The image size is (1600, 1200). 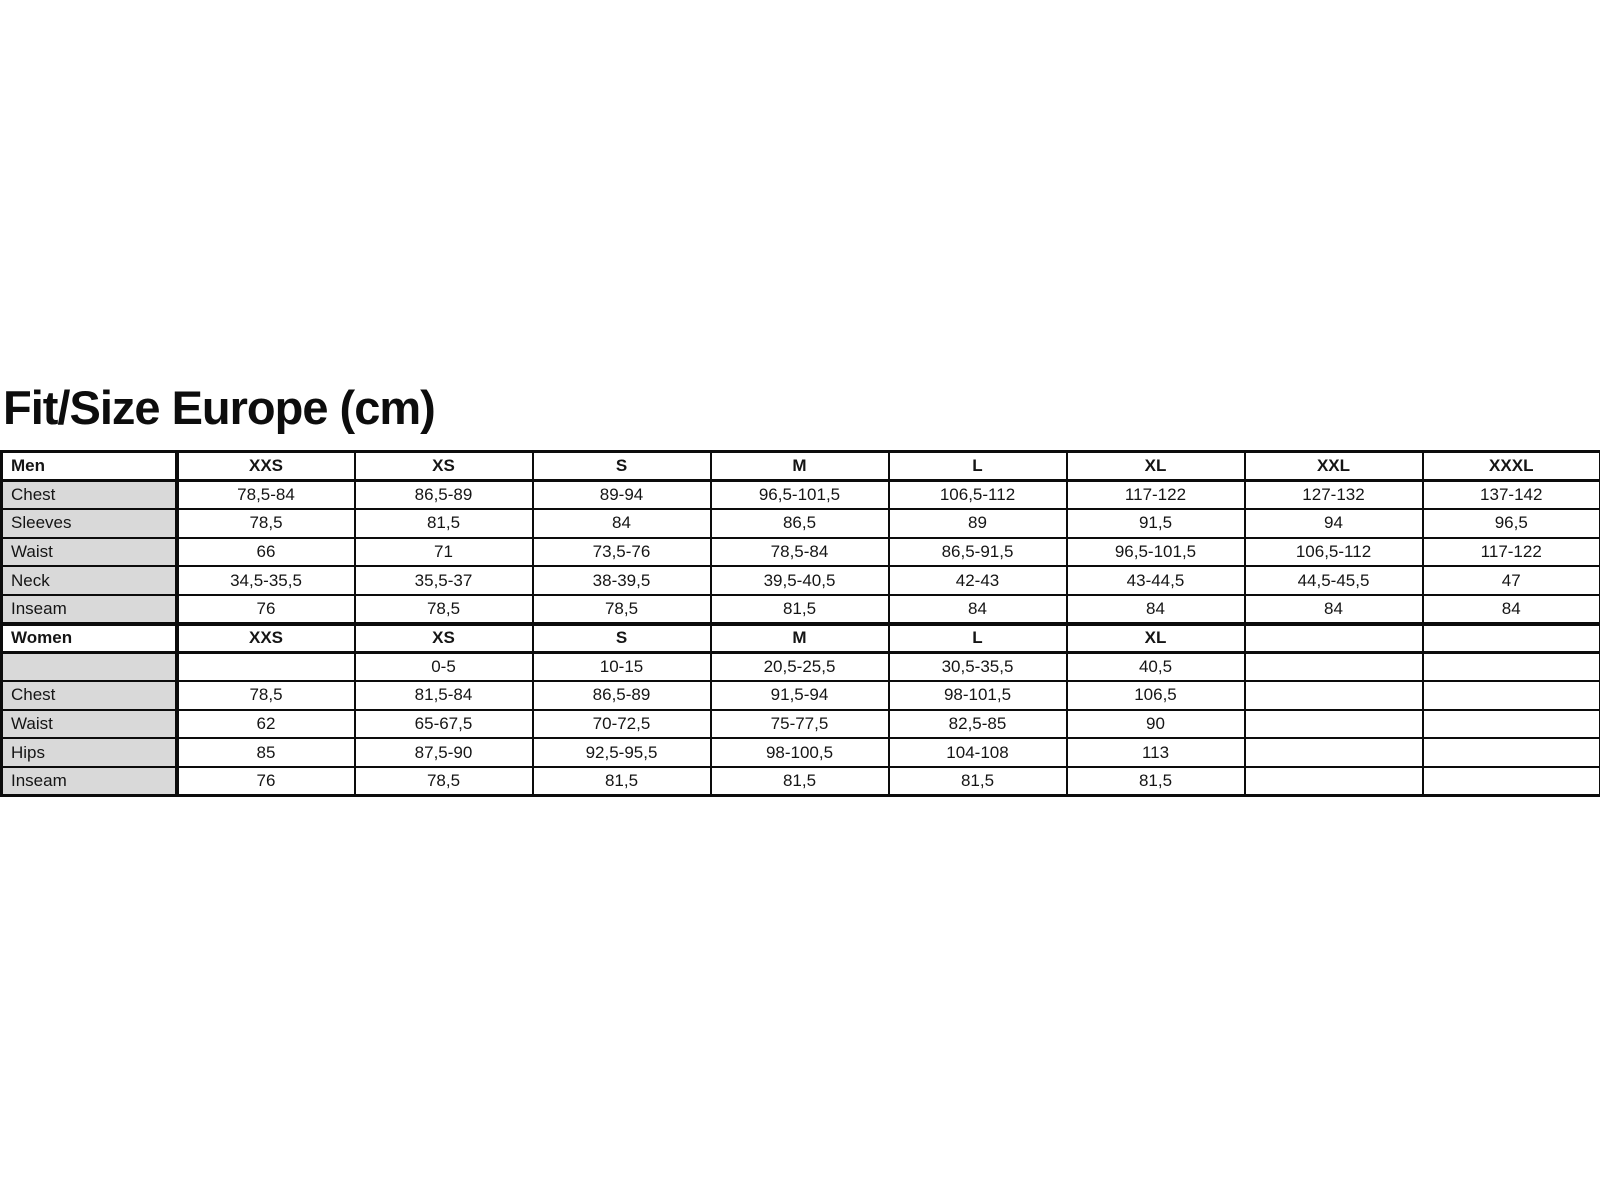 What do you see at coordinates (443, 724) in the screenshot?
I see `value-cell: 65-67,5` at bounding box center [443, 724].